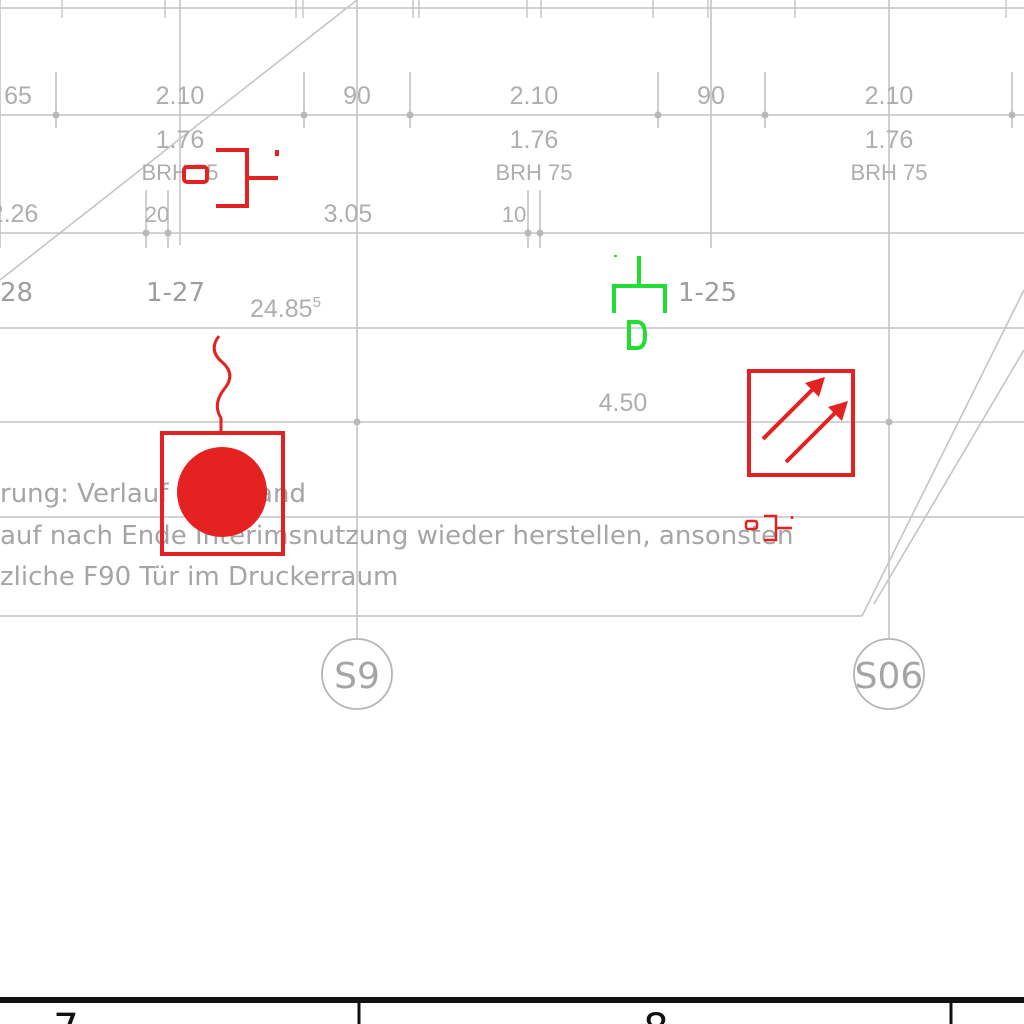  Describe the element at coordinates (317, 302) in the screenshot. I see `elevation-superscript: 5` at that location.